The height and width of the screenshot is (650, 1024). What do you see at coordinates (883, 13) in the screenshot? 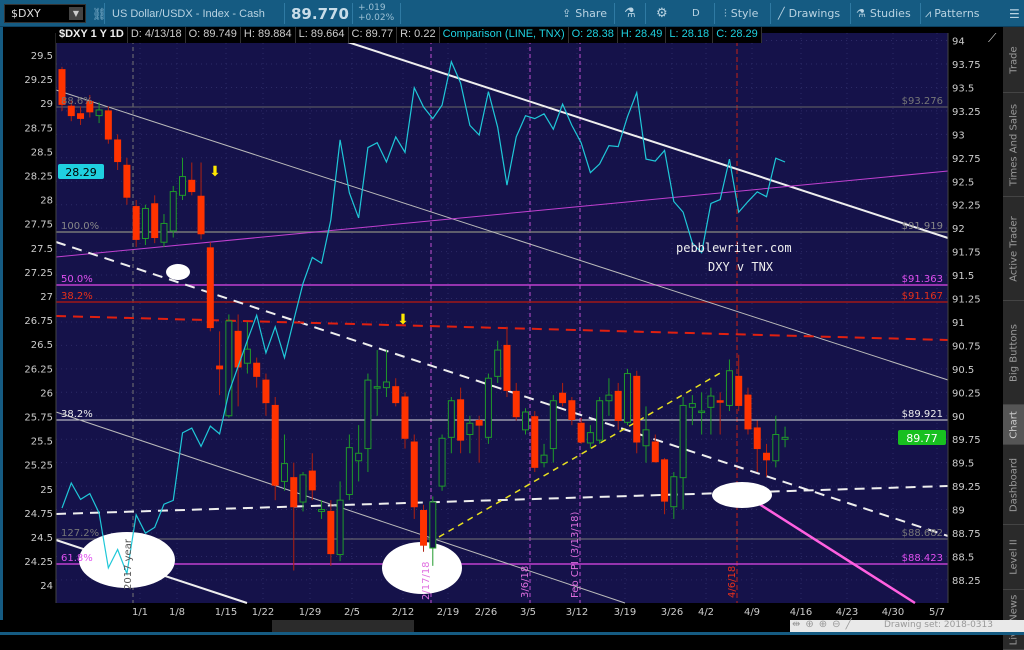
I see `studies-button: ⚗ Studies` at bounding box center [883, 13].